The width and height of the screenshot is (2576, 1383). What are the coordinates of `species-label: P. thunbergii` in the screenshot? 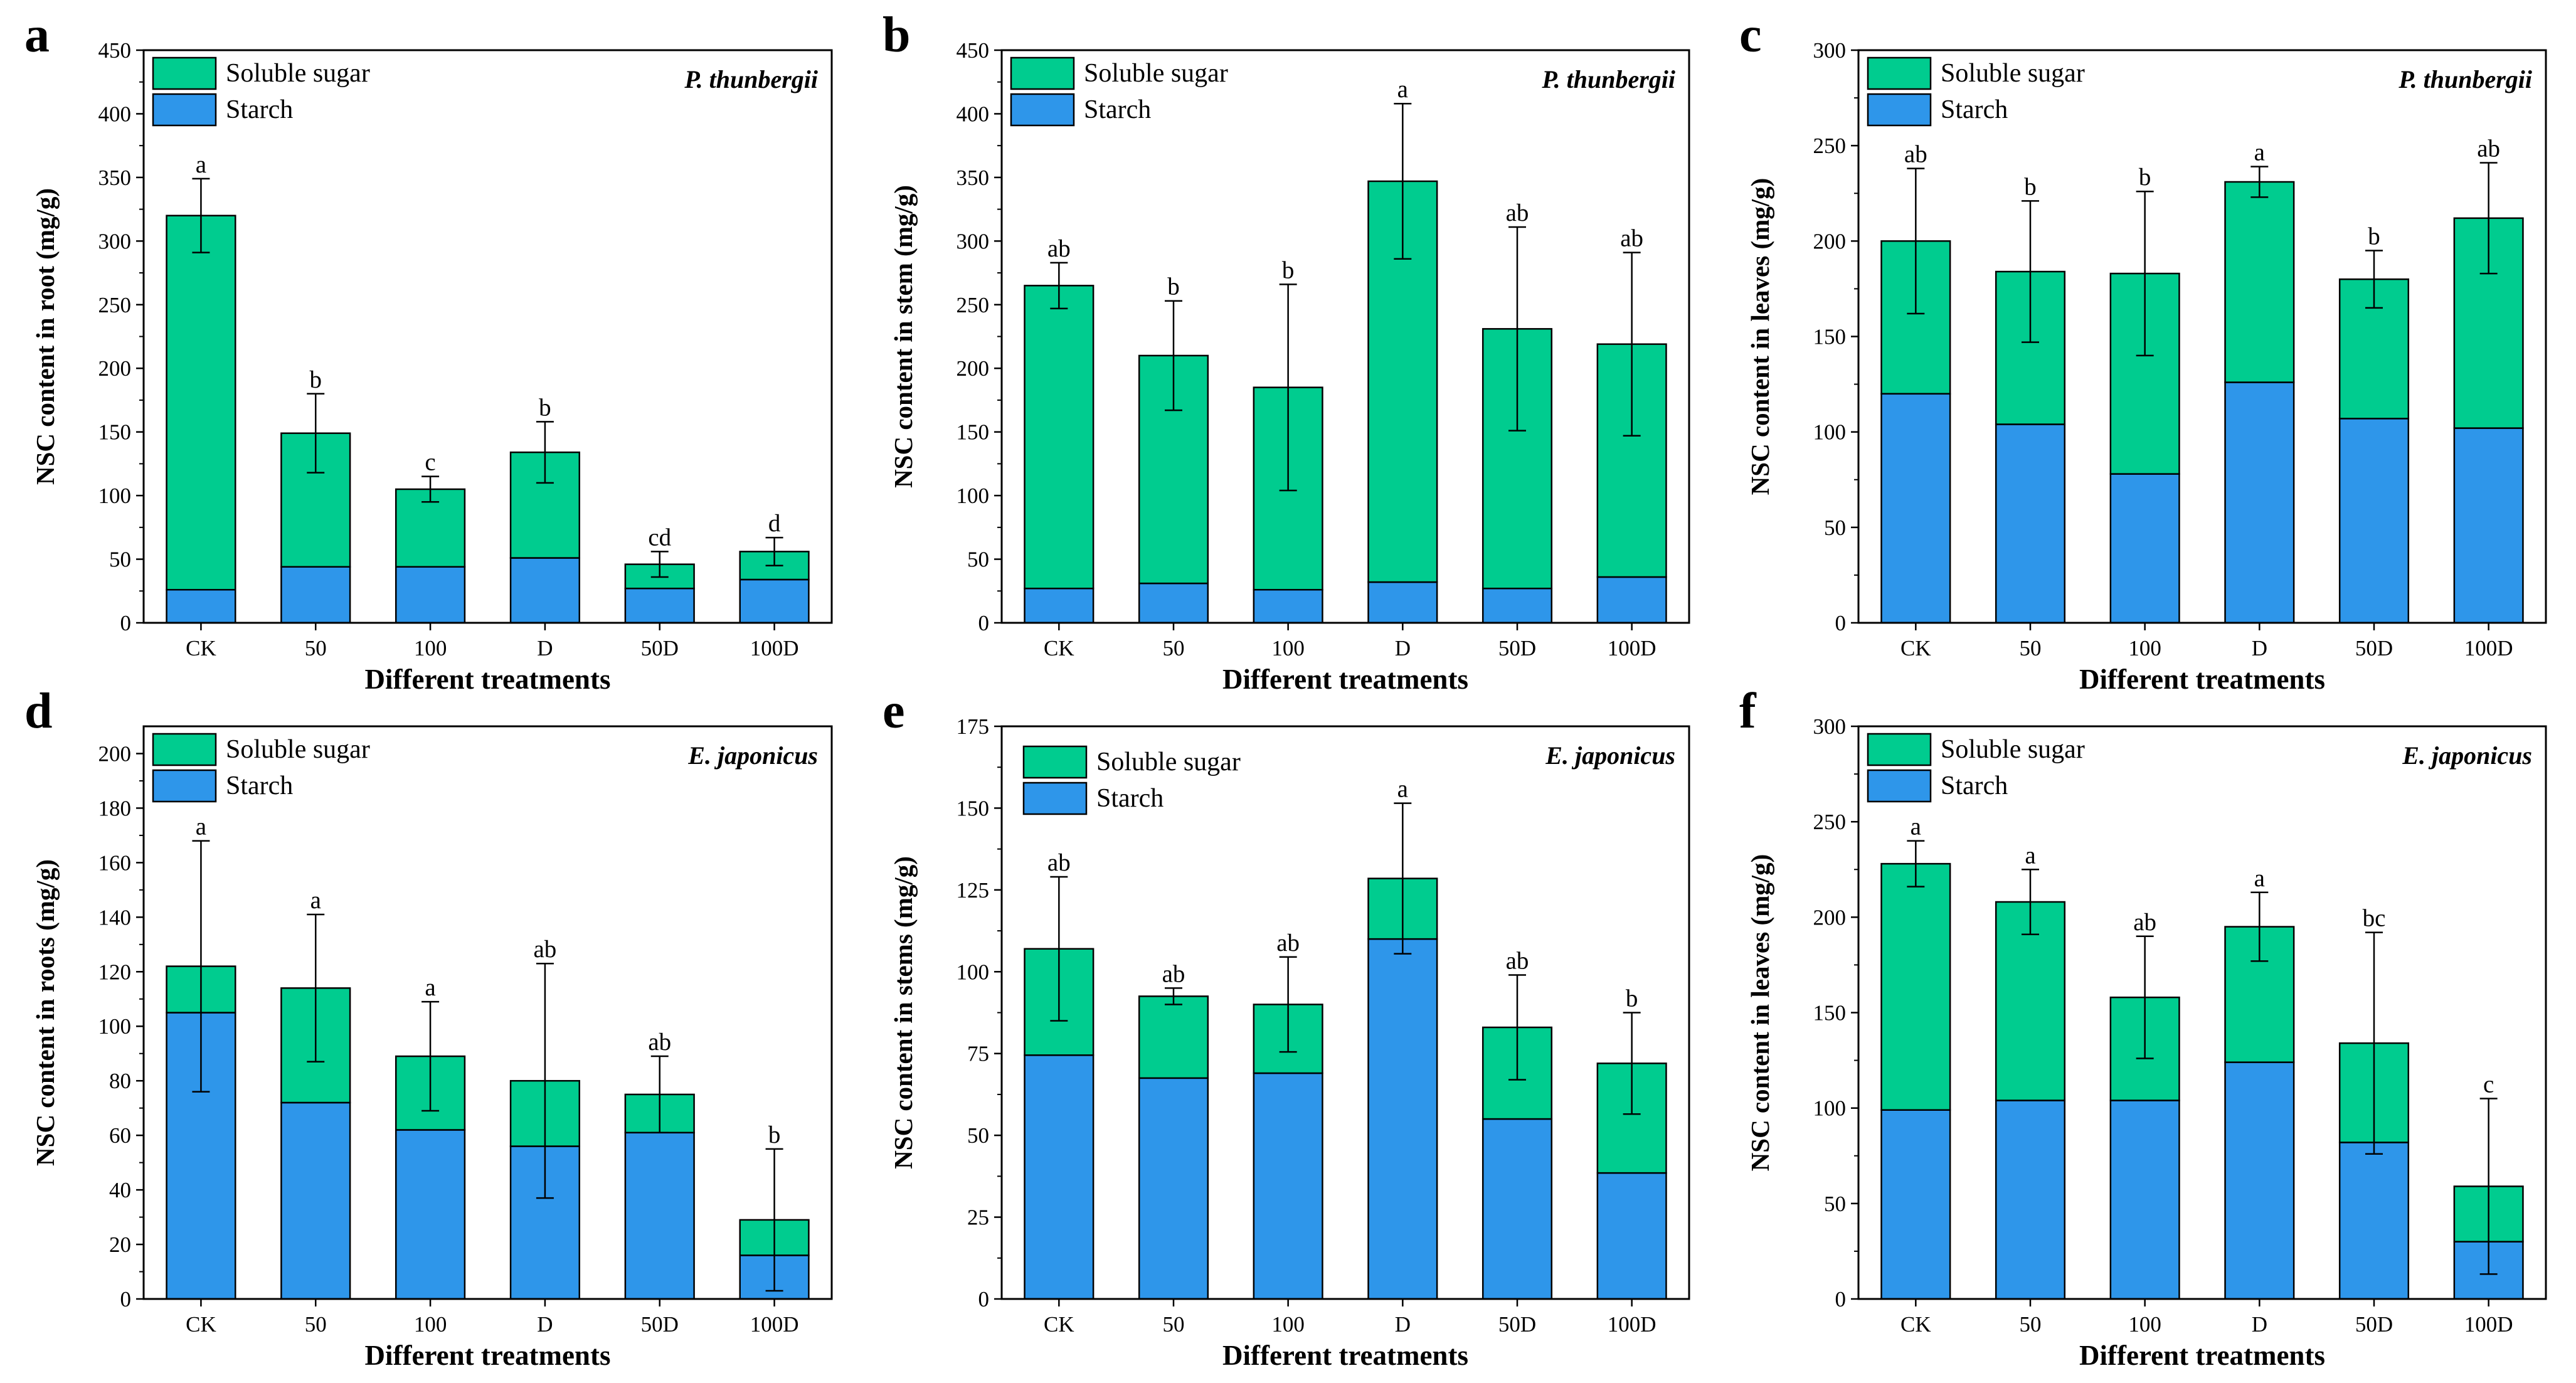 It's located at (2465, 79).